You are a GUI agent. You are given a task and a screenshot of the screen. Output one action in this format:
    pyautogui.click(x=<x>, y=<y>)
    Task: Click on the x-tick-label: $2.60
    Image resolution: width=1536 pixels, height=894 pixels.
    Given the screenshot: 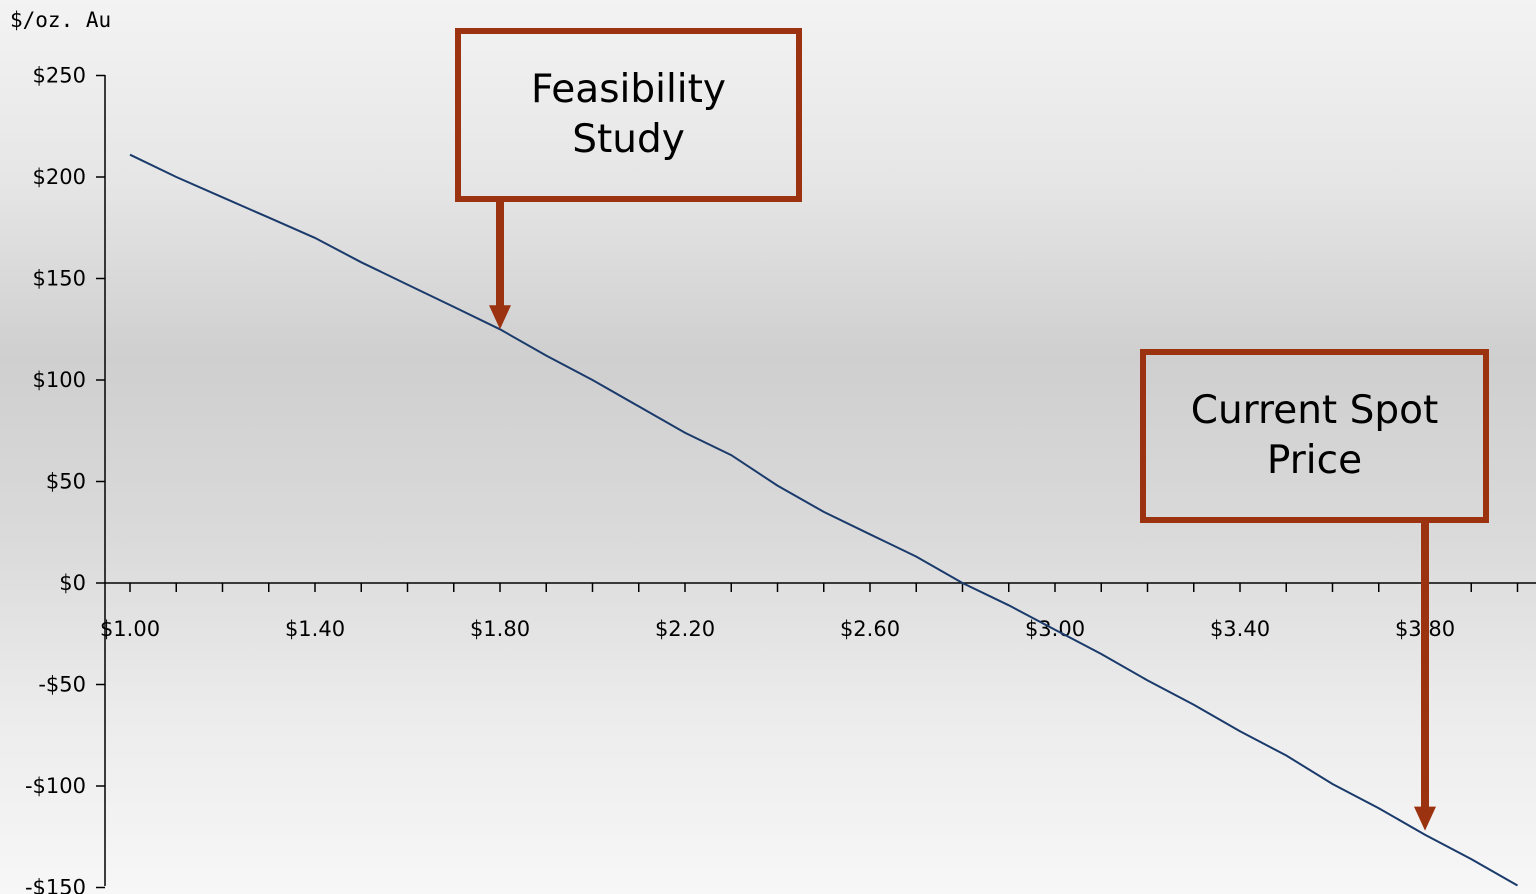 What is the action you would take?
    pyautogui.click(x=870, y=629)
    